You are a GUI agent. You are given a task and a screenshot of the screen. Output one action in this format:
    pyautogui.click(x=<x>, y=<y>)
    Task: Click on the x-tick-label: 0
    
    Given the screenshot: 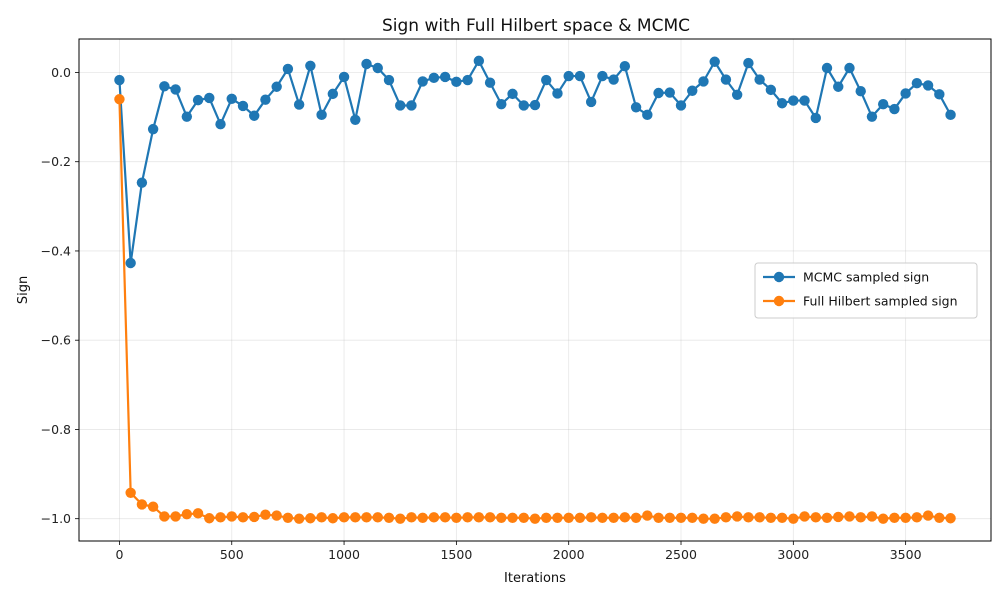 What is the action you would take?
    pyautogui.click(x=119, y=554)
    